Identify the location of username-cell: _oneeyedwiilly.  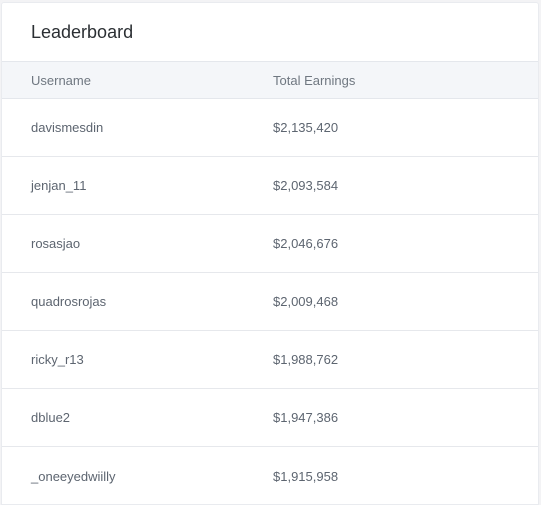
(73, 476).